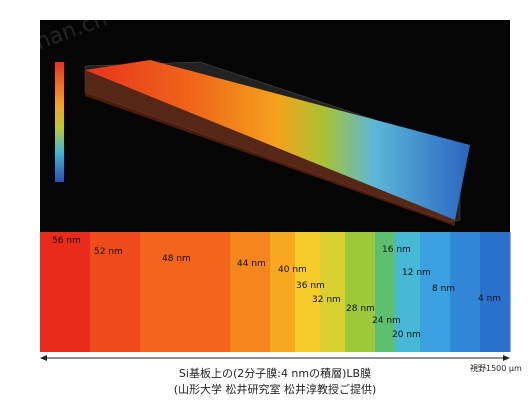 This screenshot has height=400, width=530. Describe the element at coordinates (292, 270) in the screenshot. I see `layer-label: 40 nm` at that location.